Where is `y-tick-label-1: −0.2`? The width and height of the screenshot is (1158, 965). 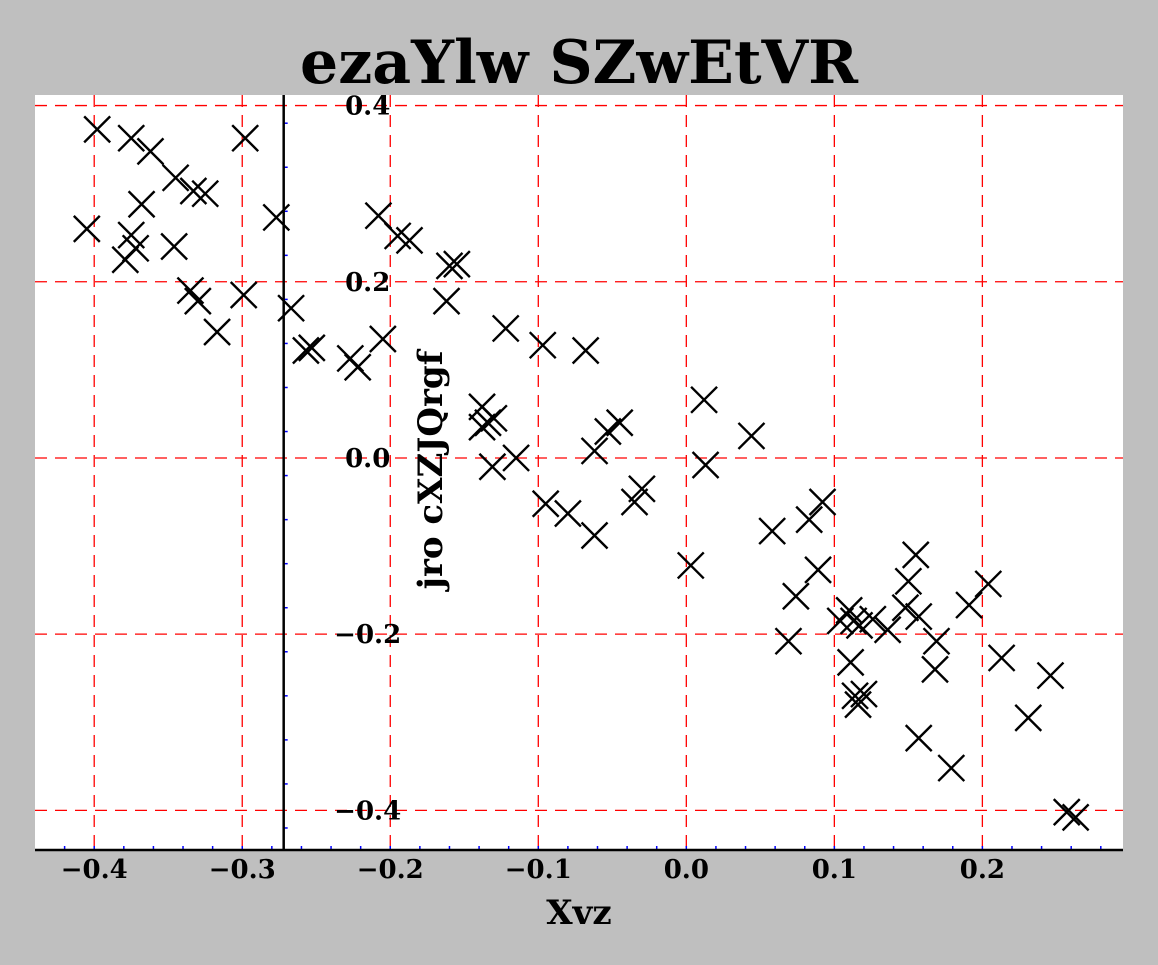 y-tick-label-1: −0.2 is located at coordinates (367, 635).